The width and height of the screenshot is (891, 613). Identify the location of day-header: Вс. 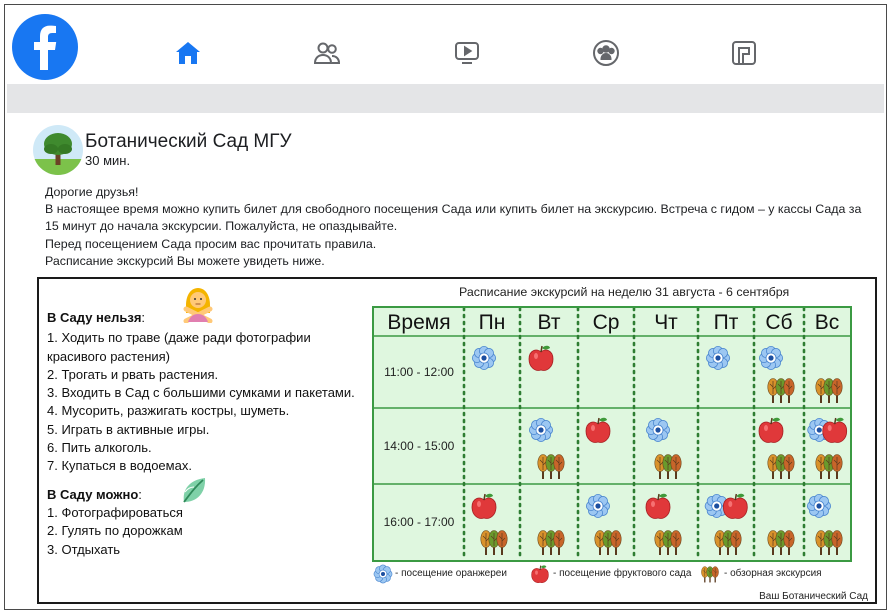
(827, 322).